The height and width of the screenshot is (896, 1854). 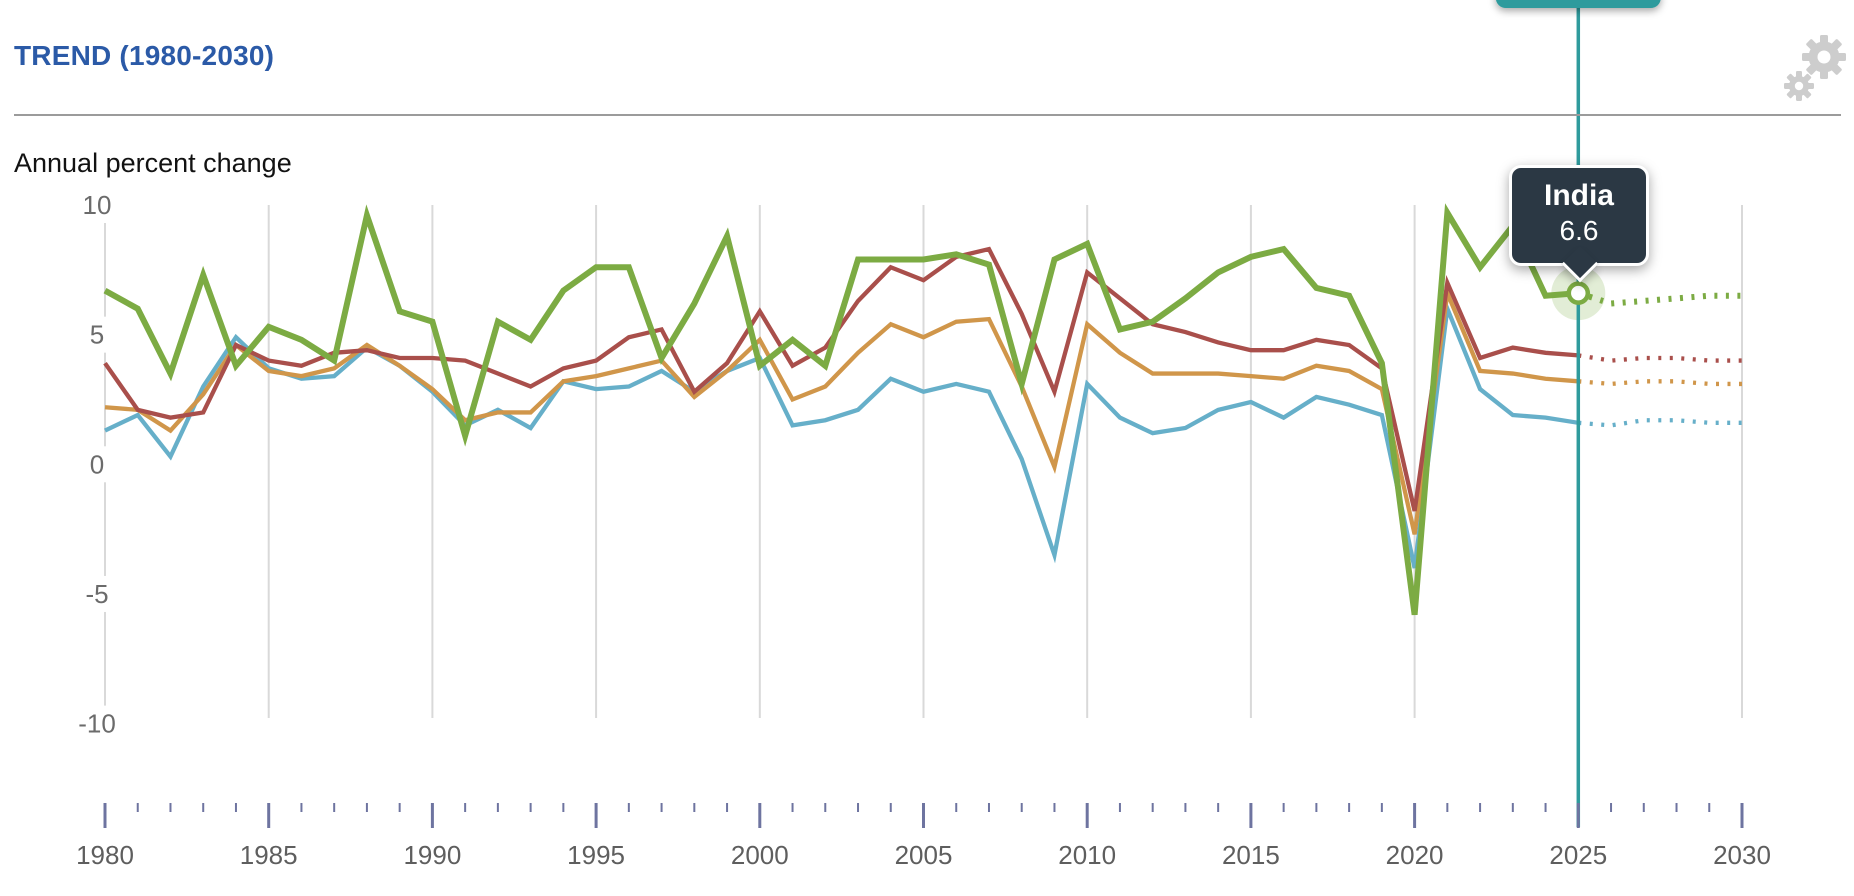 I want to click on svg-text: 2015, so click(x=1251, y=855).